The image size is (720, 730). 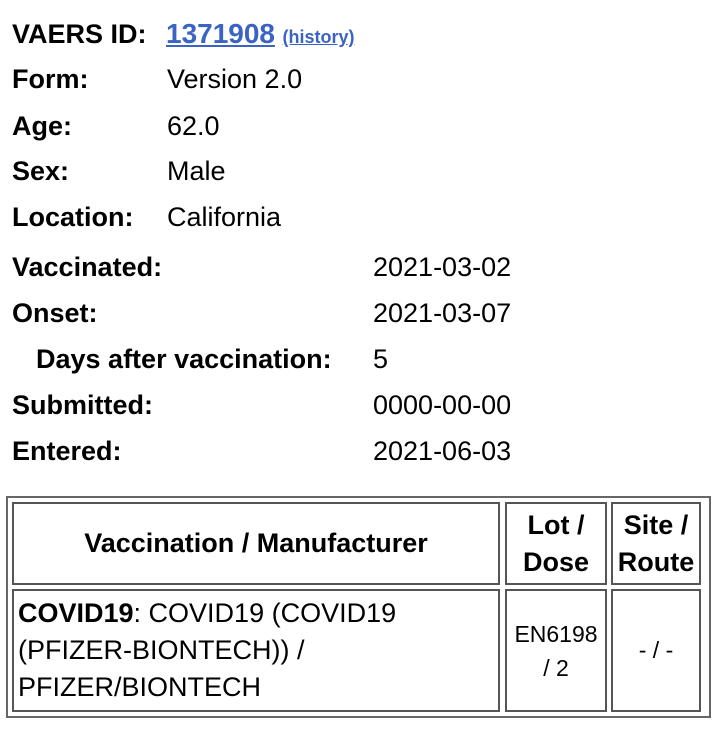 I want to click on field-value: 62.0, so click(x=193, y=126).